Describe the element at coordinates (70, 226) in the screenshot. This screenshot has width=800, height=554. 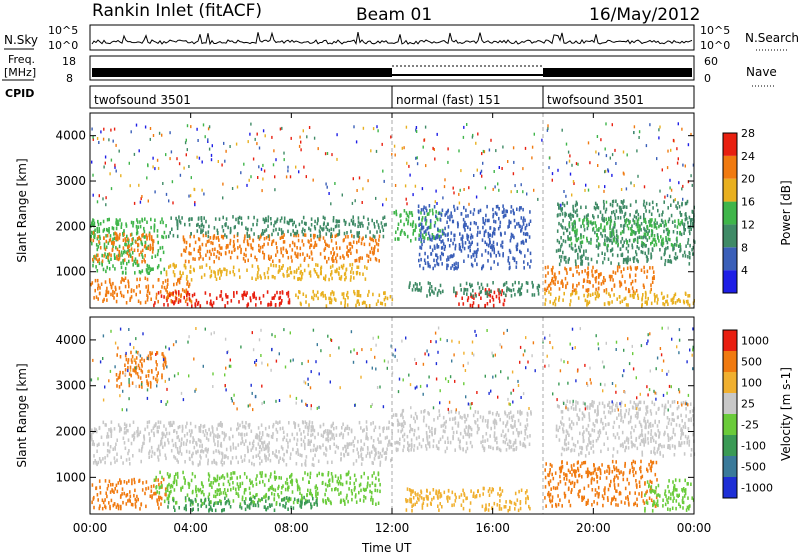
I see `y-tick-label: 2000` at that location.